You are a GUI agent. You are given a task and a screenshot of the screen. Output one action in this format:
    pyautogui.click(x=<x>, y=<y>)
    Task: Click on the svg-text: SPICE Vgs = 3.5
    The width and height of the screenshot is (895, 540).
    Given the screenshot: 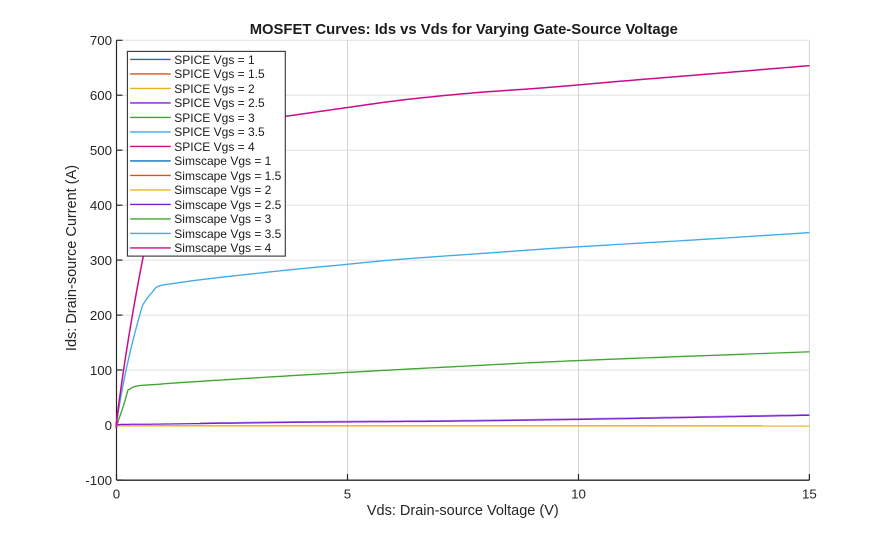 What is the action you would take?
    pyautogui.click(x=219, y=132)
    